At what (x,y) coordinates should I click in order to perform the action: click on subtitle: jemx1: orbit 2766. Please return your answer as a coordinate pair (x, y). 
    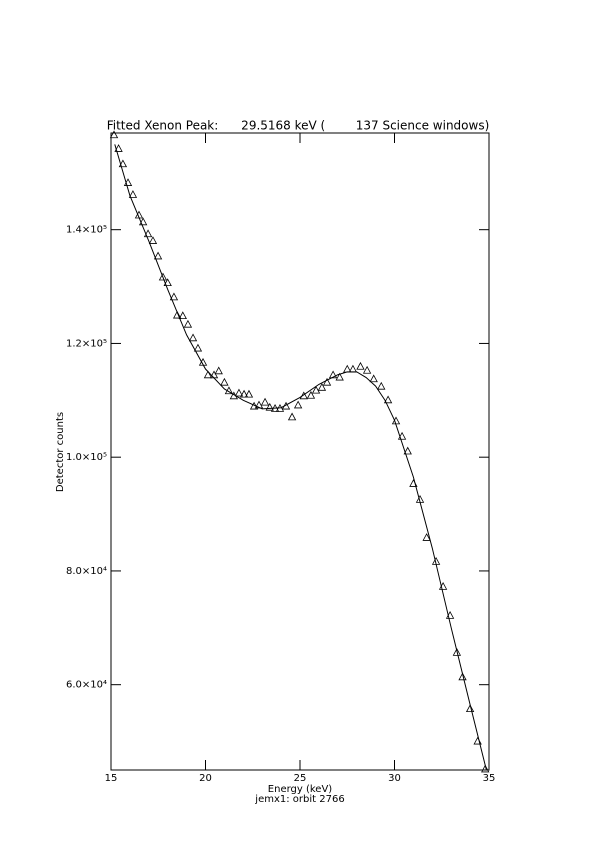
    Looking at the image, I should click on (299, 799).